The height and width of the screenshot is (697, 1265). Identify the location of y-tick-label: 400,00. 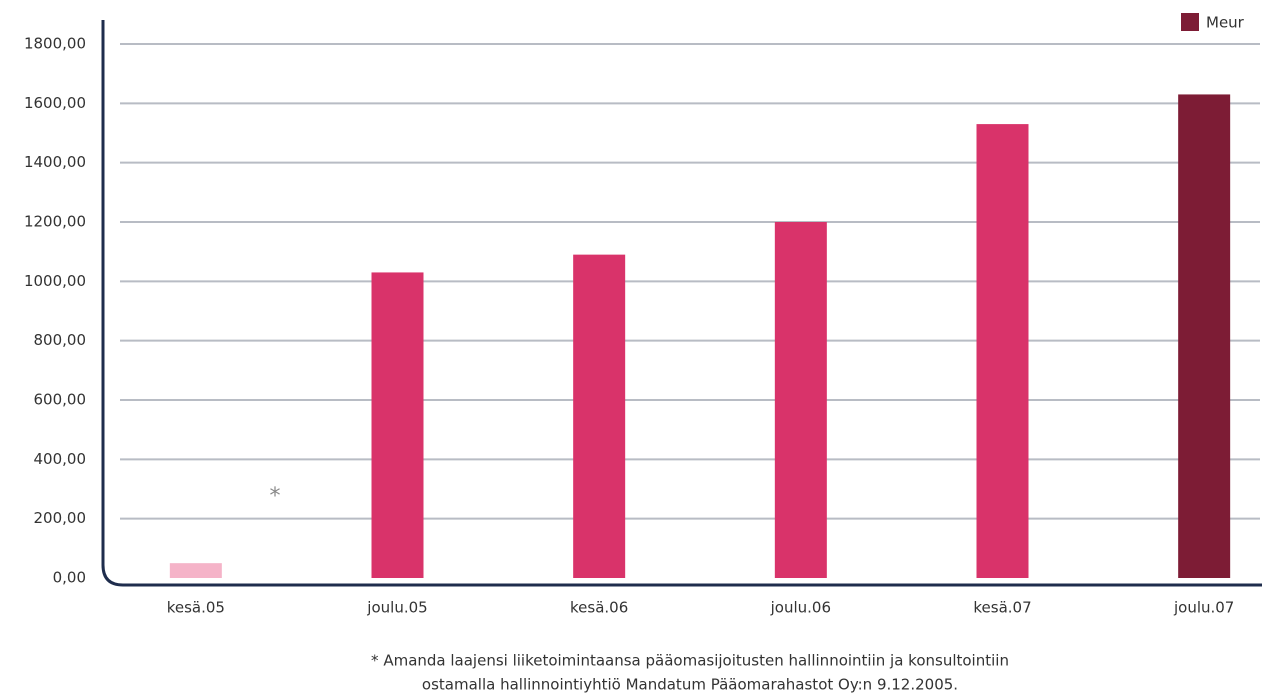
(60, 459).